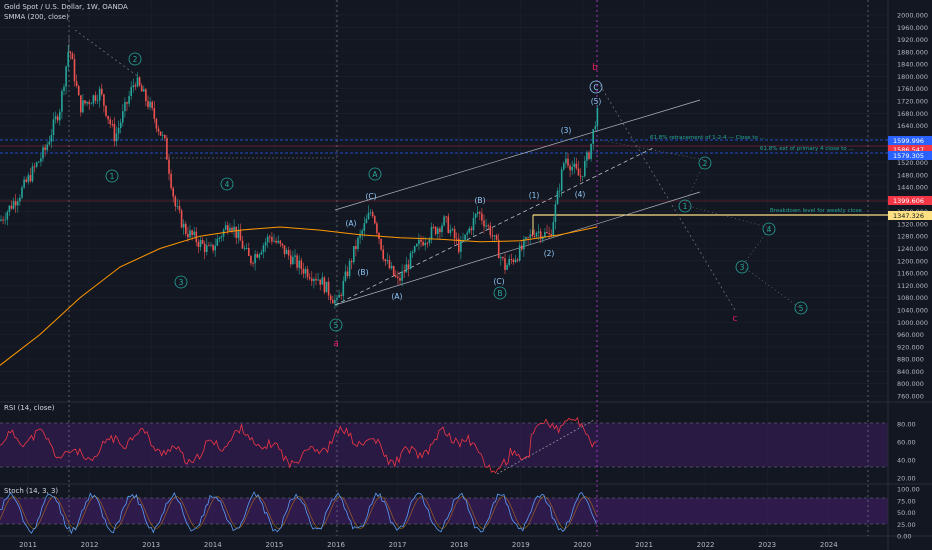 This screenshot has width=932, height=550. What do you see at coordinates (908, 513) in the screenshot?
I see `stoch-axis: 100.00 75.00 50.00 25.00 0.00` at bounding box center [908, 513].